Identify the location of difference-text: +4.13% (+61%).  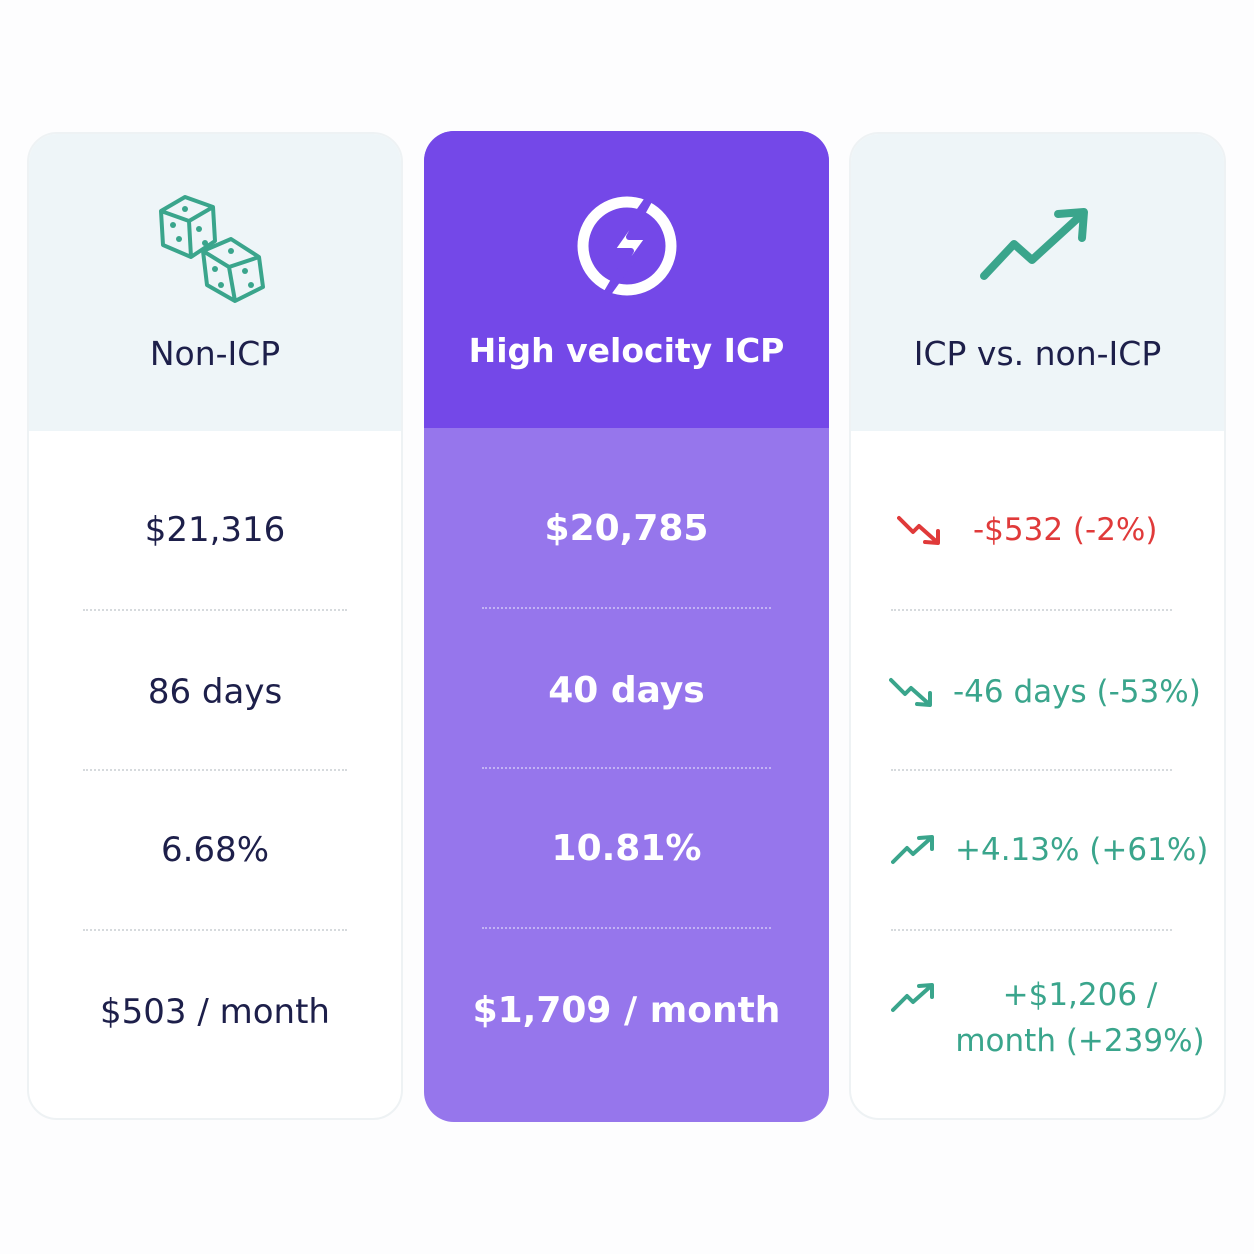
(1082, 850).